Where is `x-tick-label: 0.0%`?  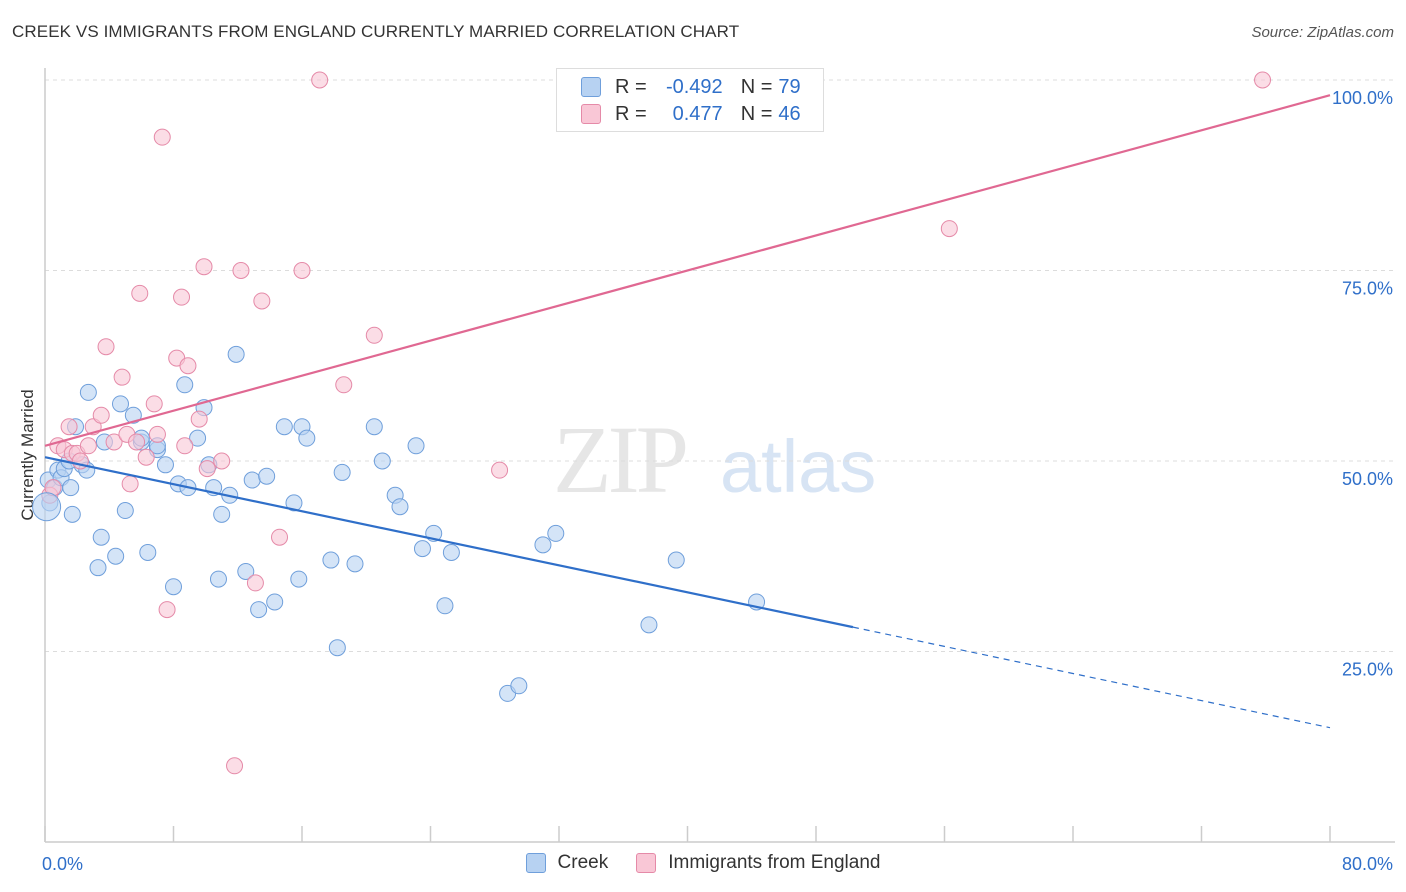 x-tick-label: 0.0% is located at coordinates (62, 864).